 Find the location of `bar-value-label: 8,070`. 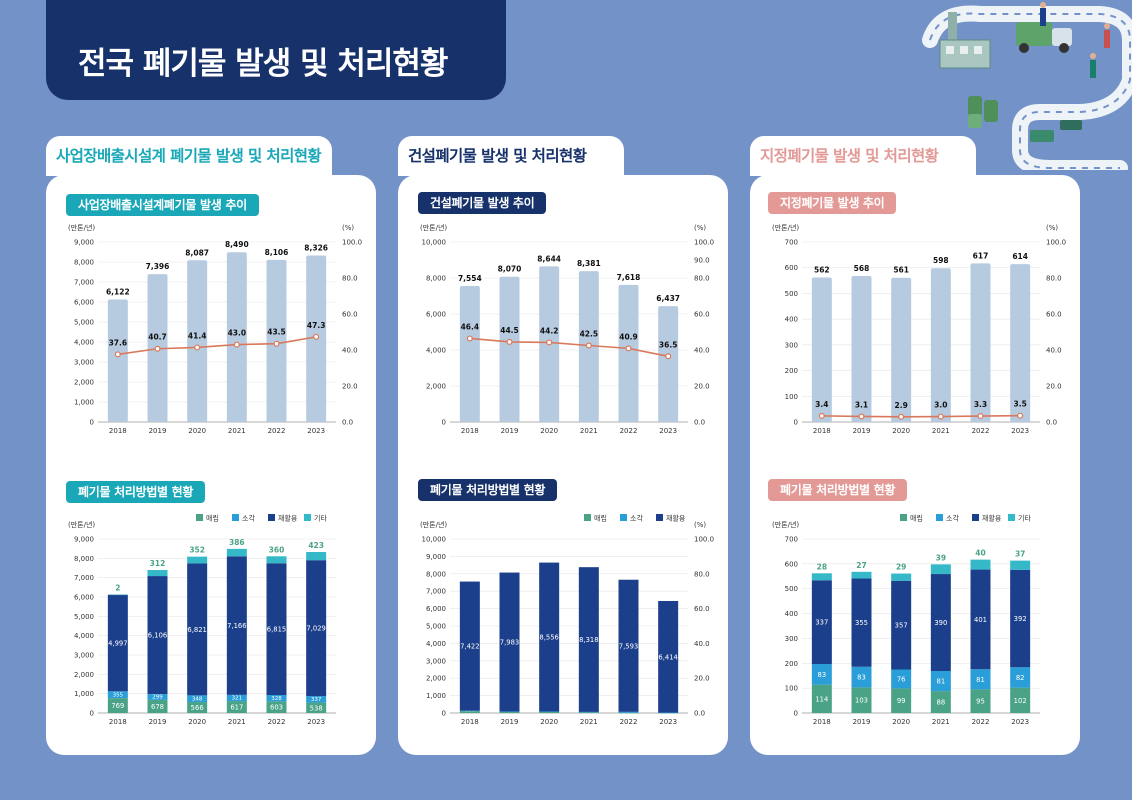

bar-value-label: 8,070 is located at coordinates (510, 269).